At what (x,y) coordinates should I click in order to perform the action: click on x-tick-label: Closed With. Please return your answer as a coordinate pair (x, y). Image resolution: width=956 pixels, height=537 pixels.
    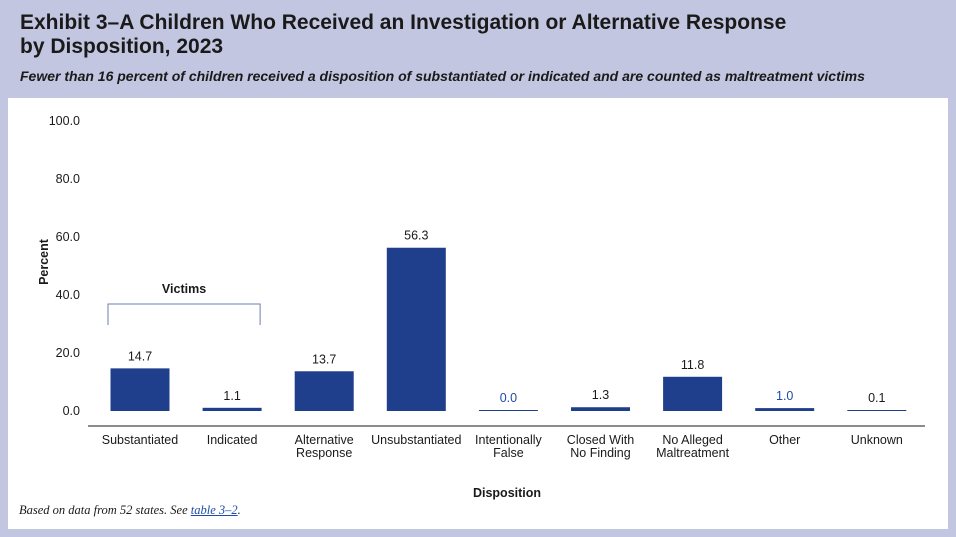
    Looking at the image, I should click on (600, 440).